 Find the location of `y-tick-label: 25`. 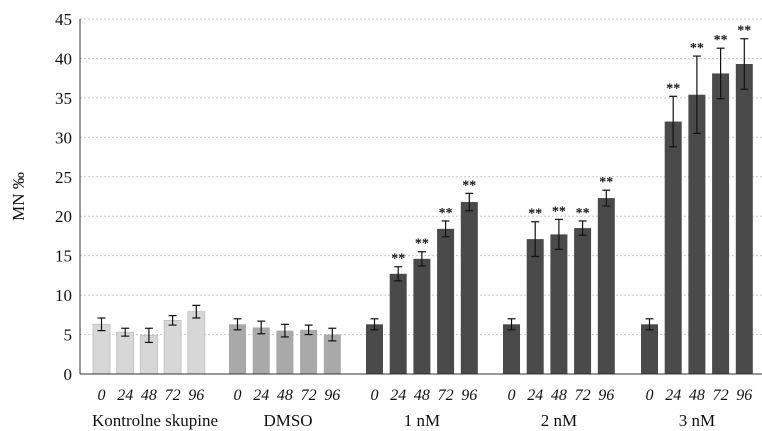

y-tick-label: 25 is located at coordinates (63, 177).